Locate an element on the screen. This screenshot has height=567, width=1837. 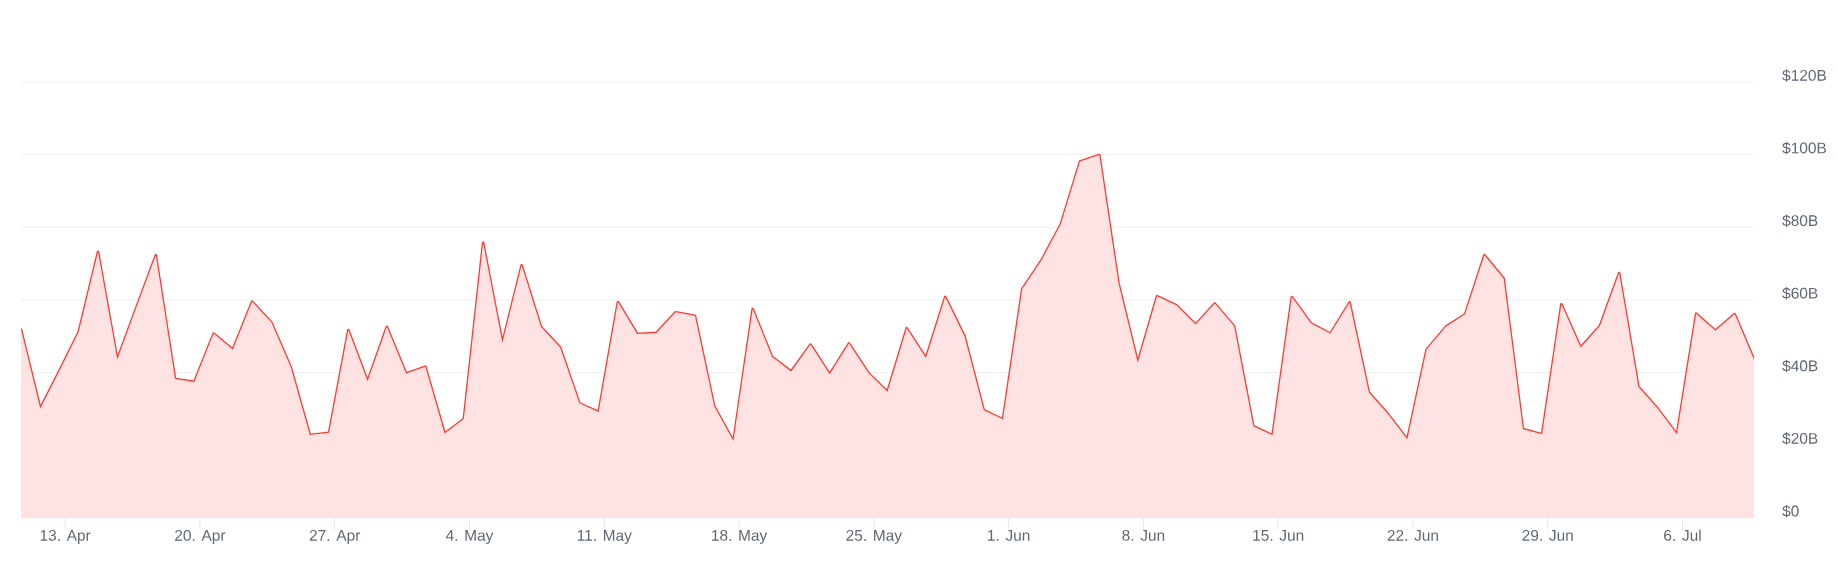
x-tick-label: 8. Jun is located at coordinates (1143, 535).